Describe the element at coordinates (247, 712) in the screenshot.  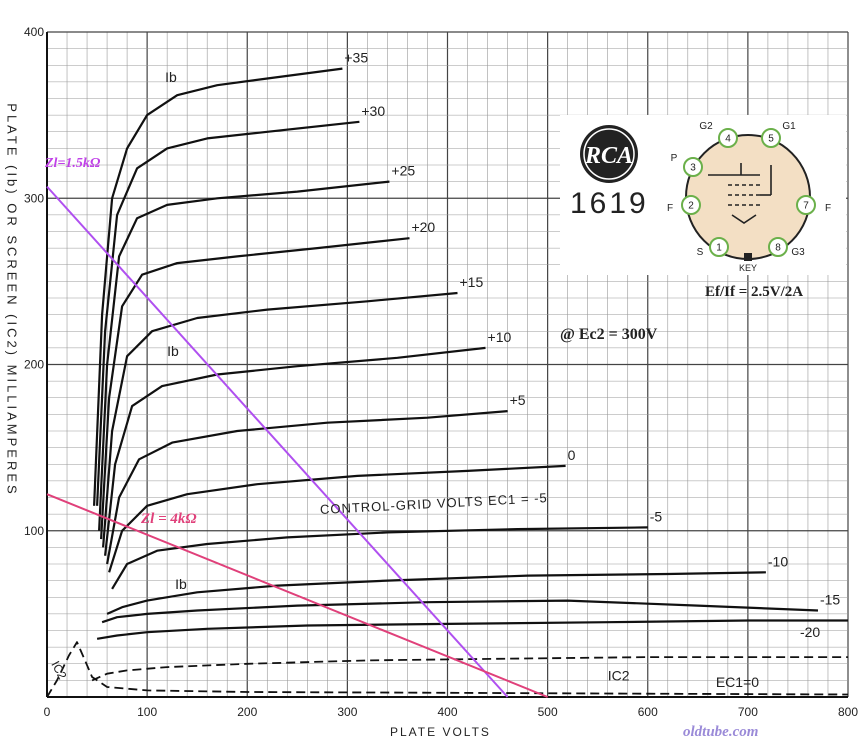
I see `x-tick-label: 200` at that location.